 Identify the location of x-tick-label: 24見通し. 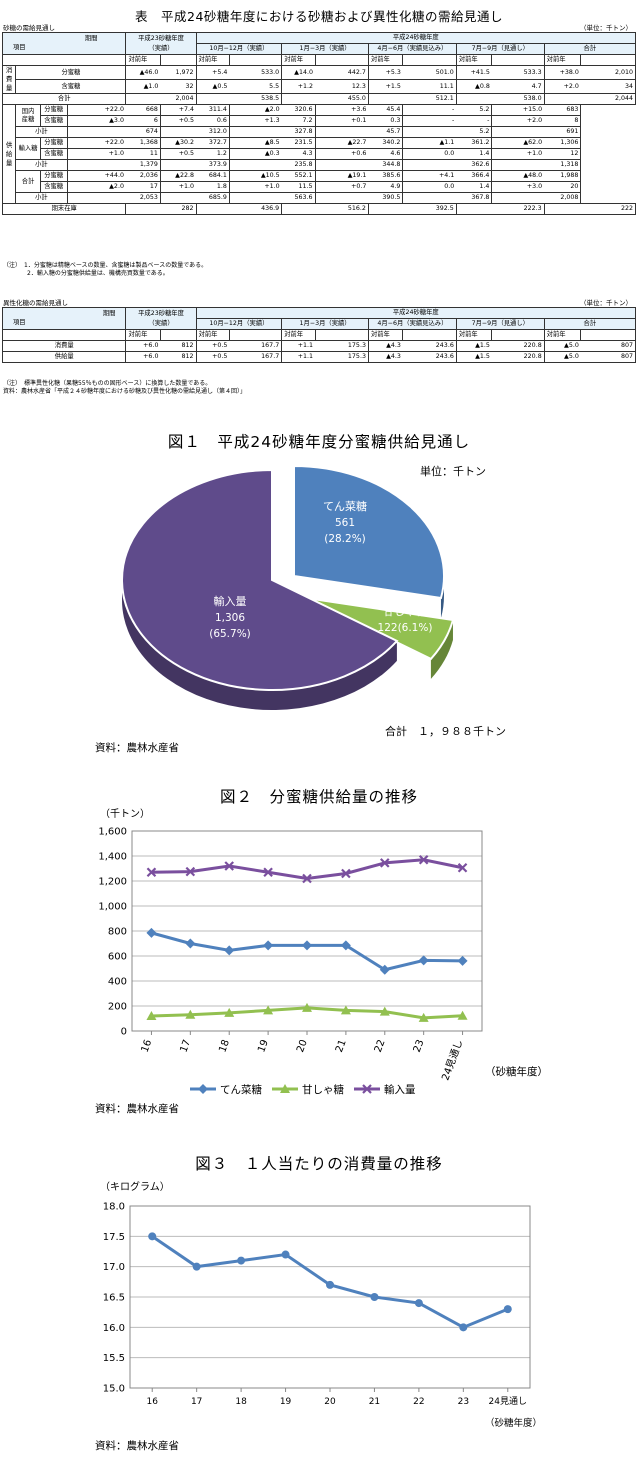
(508, 1401).